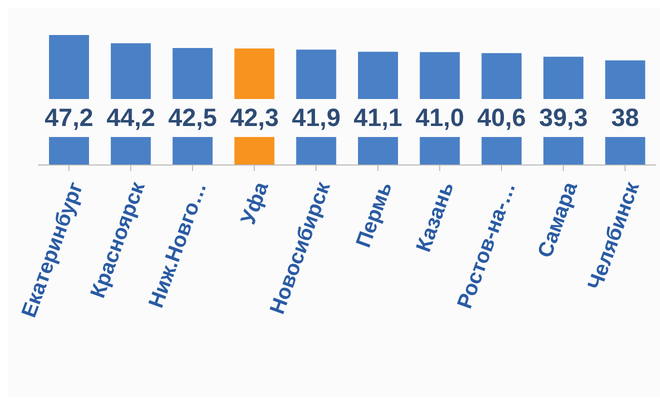 This screenshot has width=660, height=405. I want to click on data-label: 42,5, so click(193, 118).